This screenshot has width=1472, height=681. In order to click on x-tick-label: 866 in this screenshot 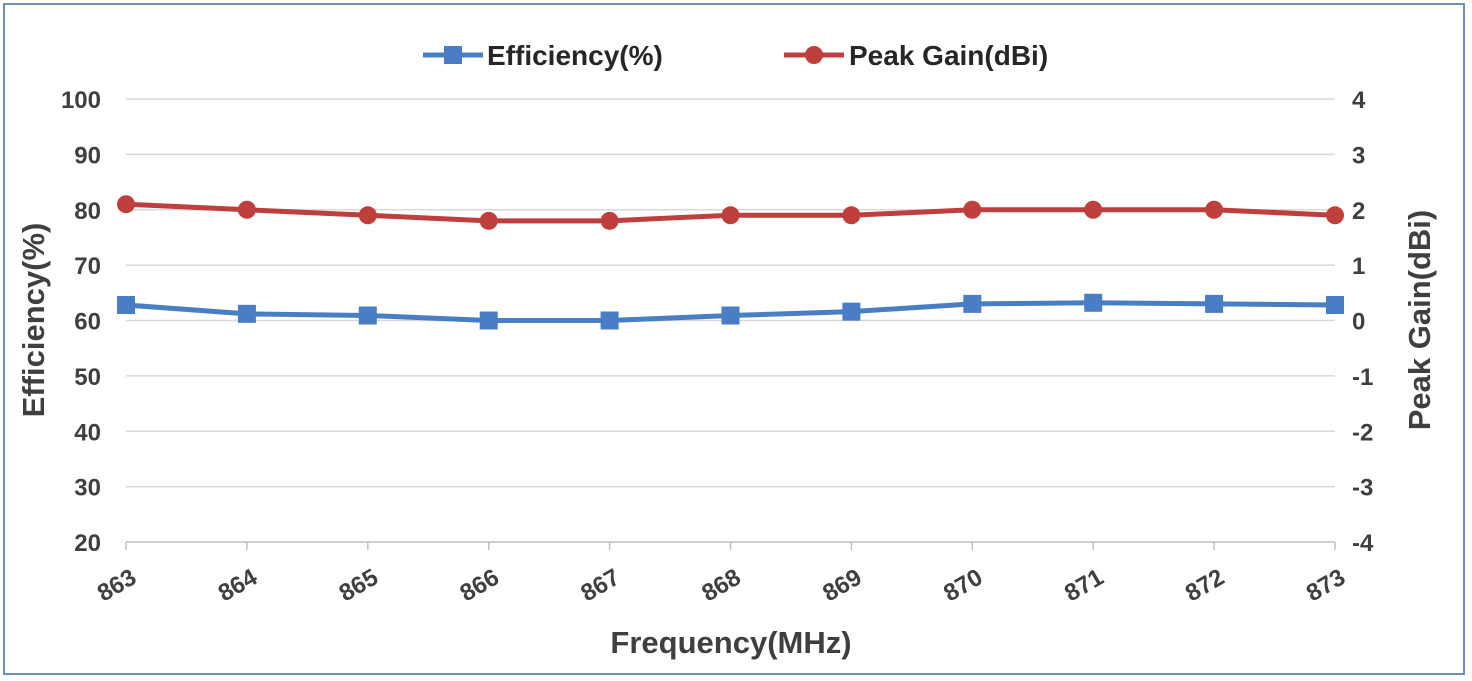, I will do `click(480, 585)`.